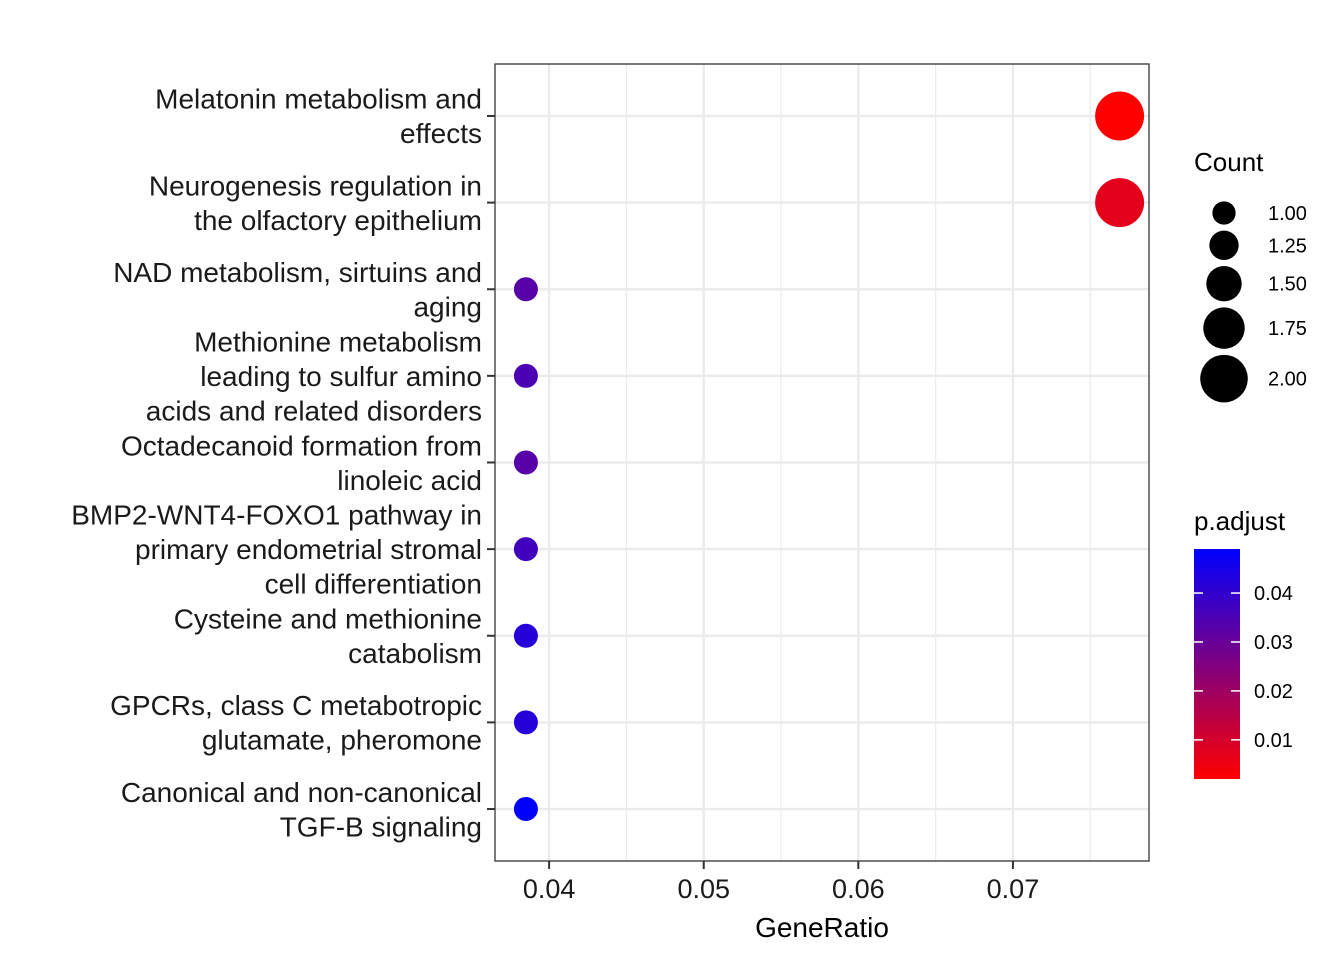 This screenshot has width=1344, height=960. I want to click on color-legend-label: 0.04, so click(1273, 594).